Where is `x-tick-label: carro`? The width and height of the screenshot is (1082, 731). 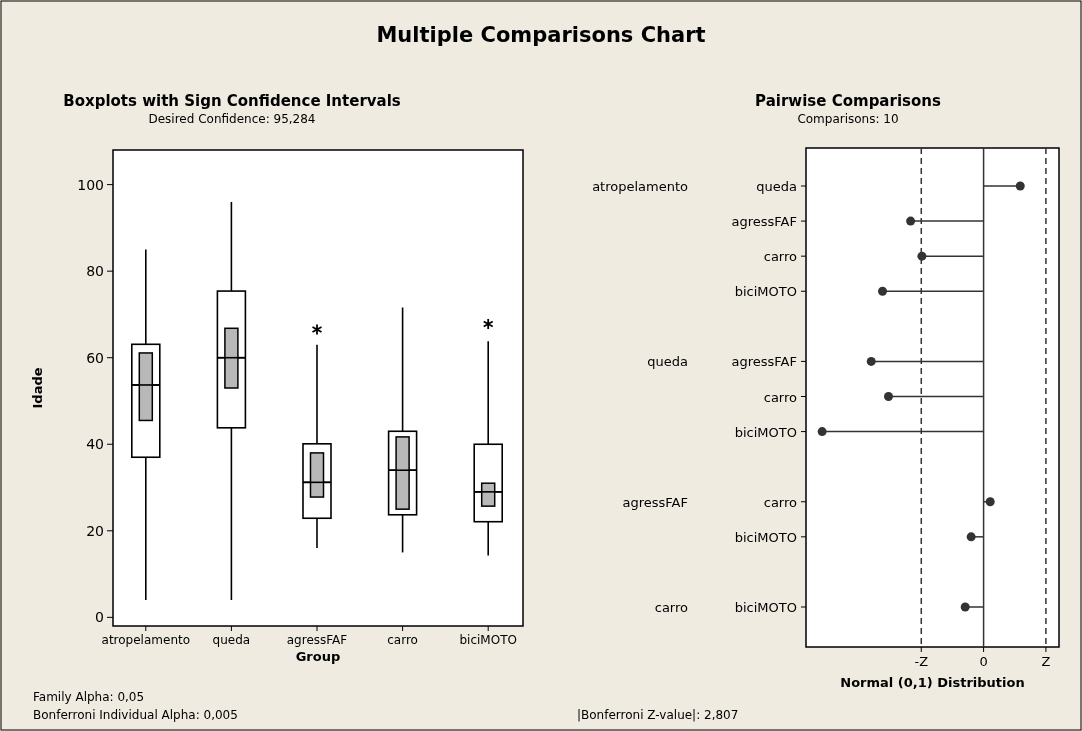 x-tick-label: carro is located at coordinates (402, 640).